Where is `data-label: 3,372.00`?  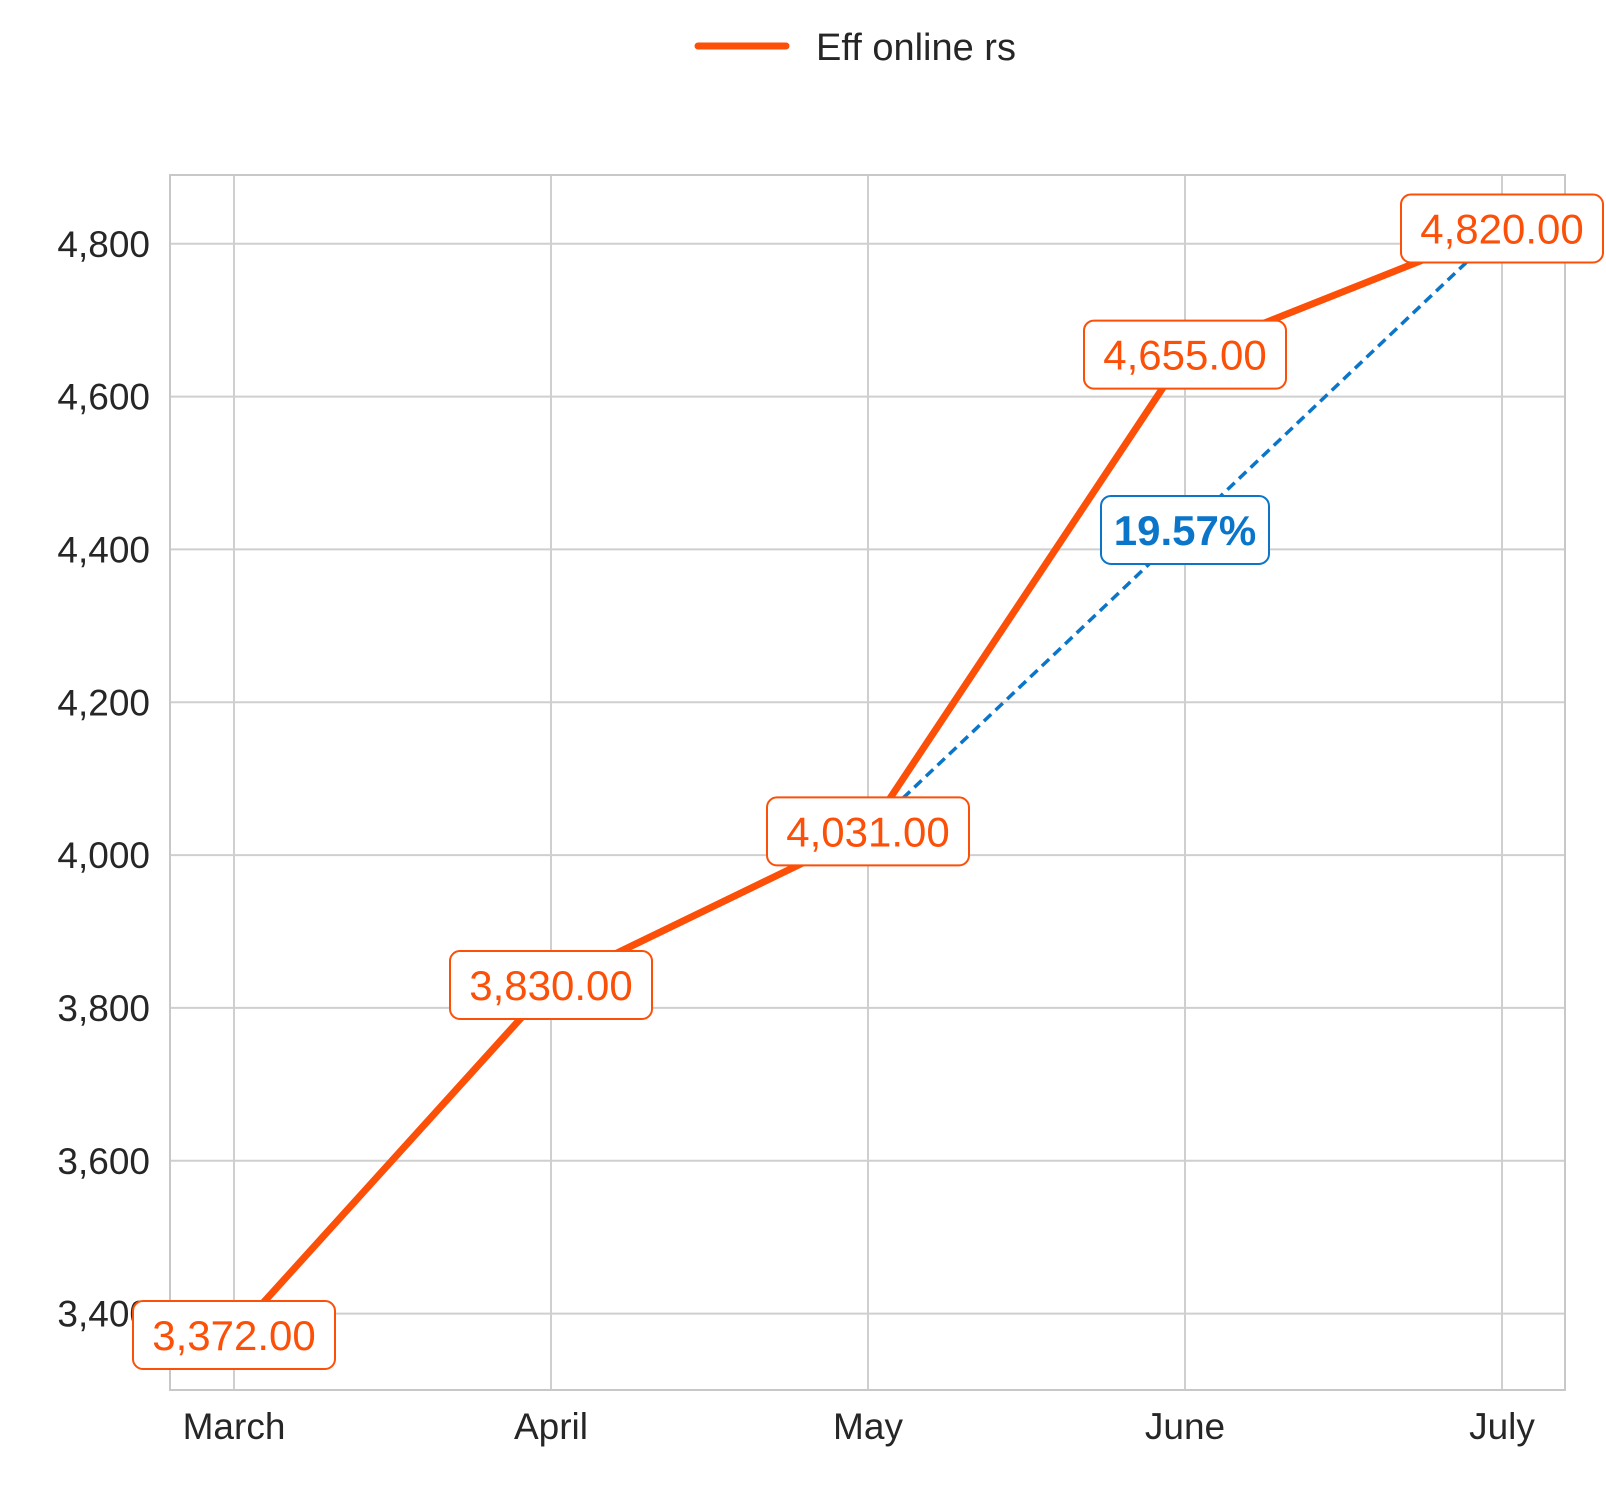
data-label: 3,372.00 is located at coordinates (234, 1335).